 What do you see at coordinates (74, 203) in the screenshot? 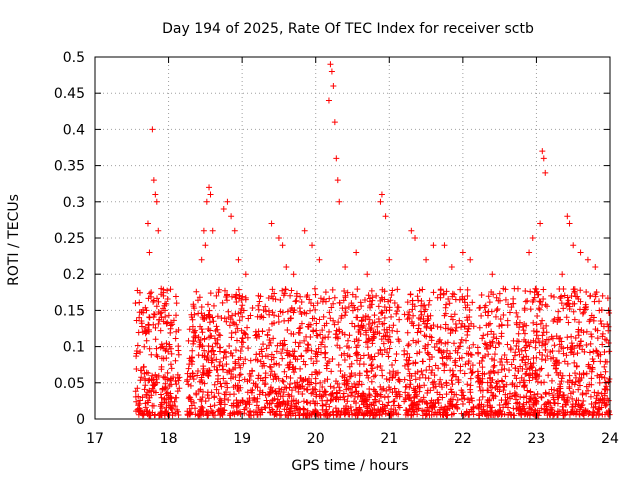
I see `y-tick-label: 0.3` at bounding box center [74, 203].